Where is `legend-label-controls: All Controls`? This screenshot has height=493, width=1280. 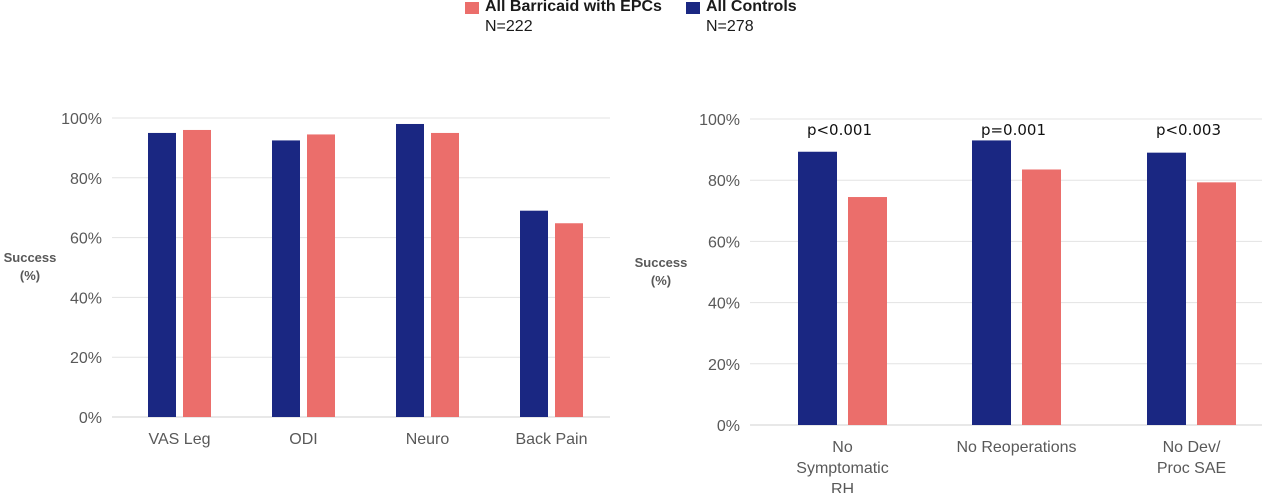 legend-label-controls: All Controls is located at coordinates (751, 7).